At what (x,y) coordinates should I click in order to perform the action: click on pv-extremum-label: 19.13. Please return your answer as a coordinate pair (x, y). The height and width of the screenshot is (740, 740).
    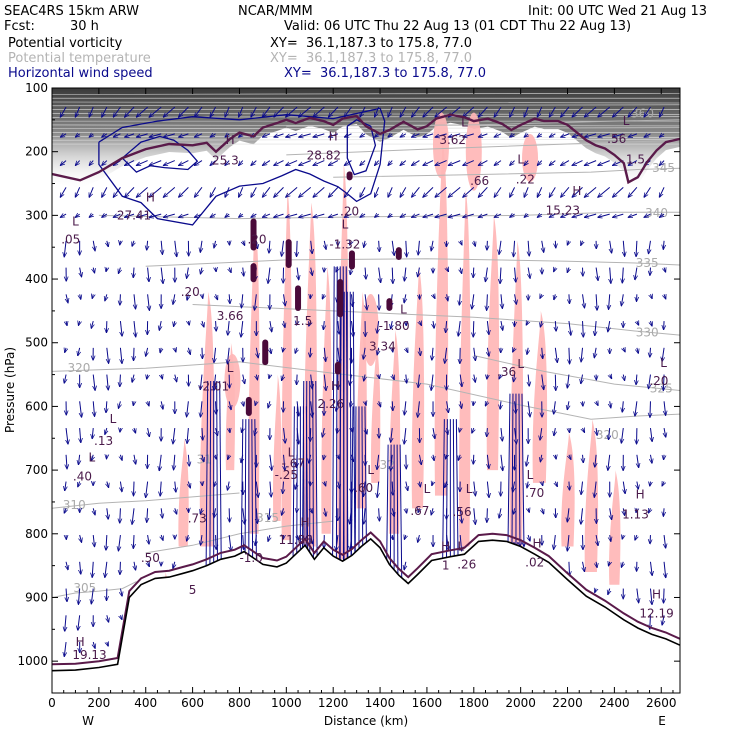
    Looking at the image, I should click on (89, 655).